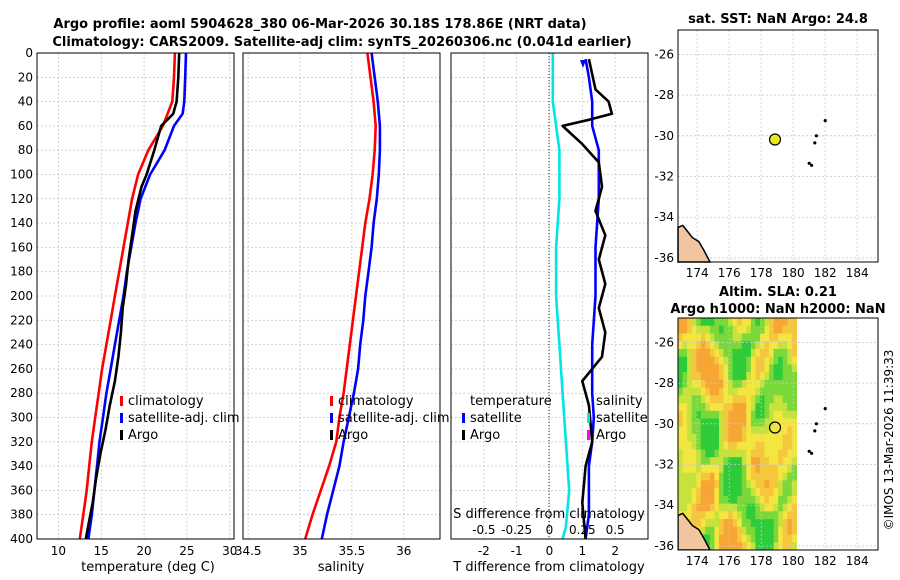 This screenshot has height=580, width=900. I want to click on sst-map-lon-ticks: 174 176 178 180 182 184, so click(777, 273).